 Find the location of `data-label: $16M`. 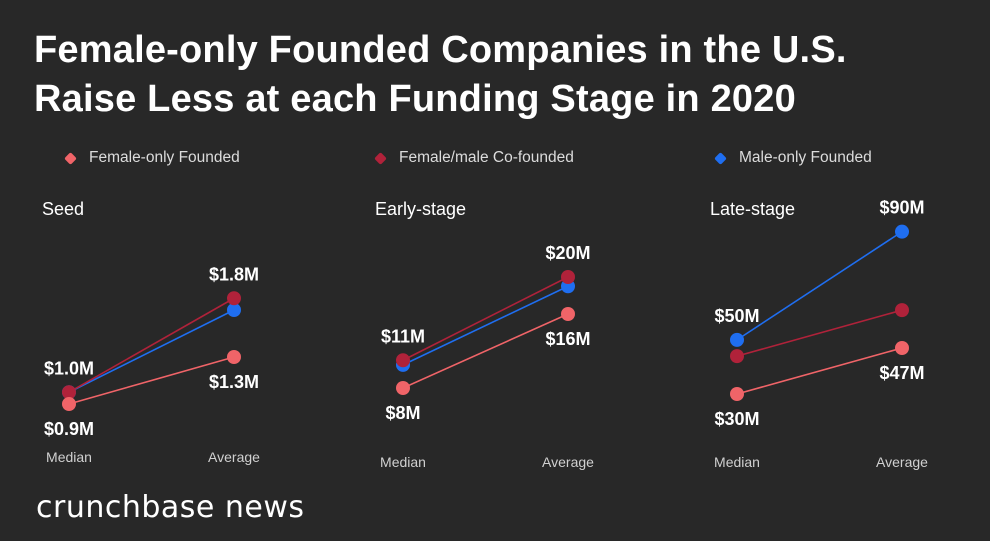

data-label: $16M is located at coordinates (567, 339).